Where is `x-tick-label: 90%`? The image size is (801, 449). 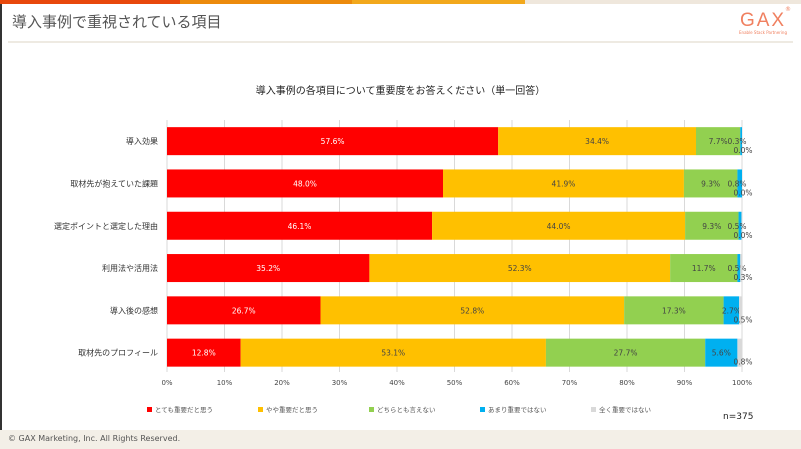
x-tick-label: 90% is located at coordinates (685, 383).